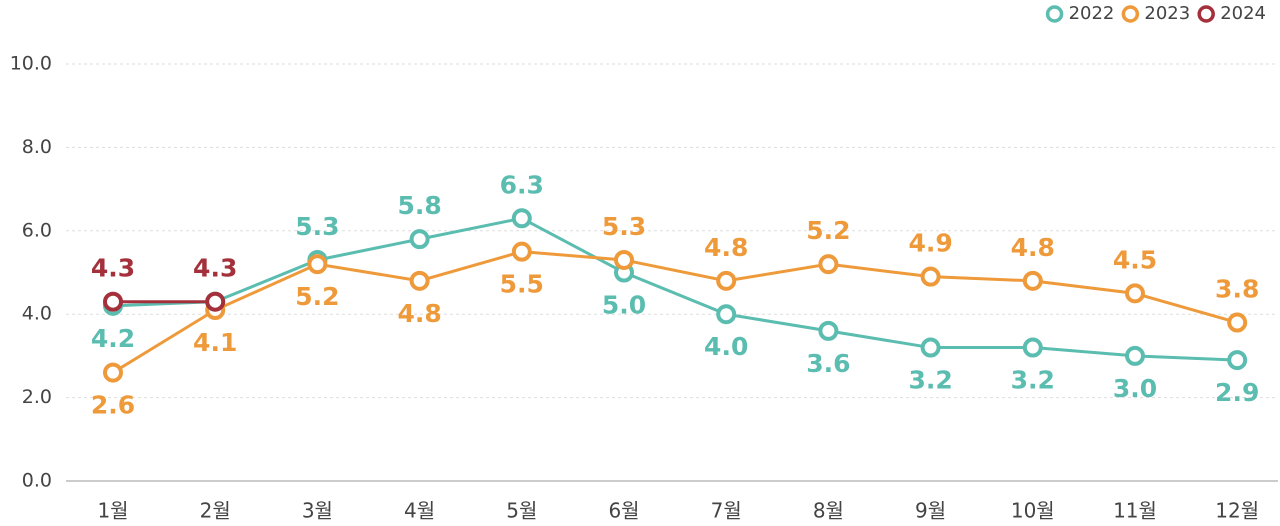 Image resolution: width=1280 pixels, height=526 pixels. What do you see at coordinates (37, 397) in the screenshot?
I see `y-tick-label: 2.0` at bounding box center [37, 397].